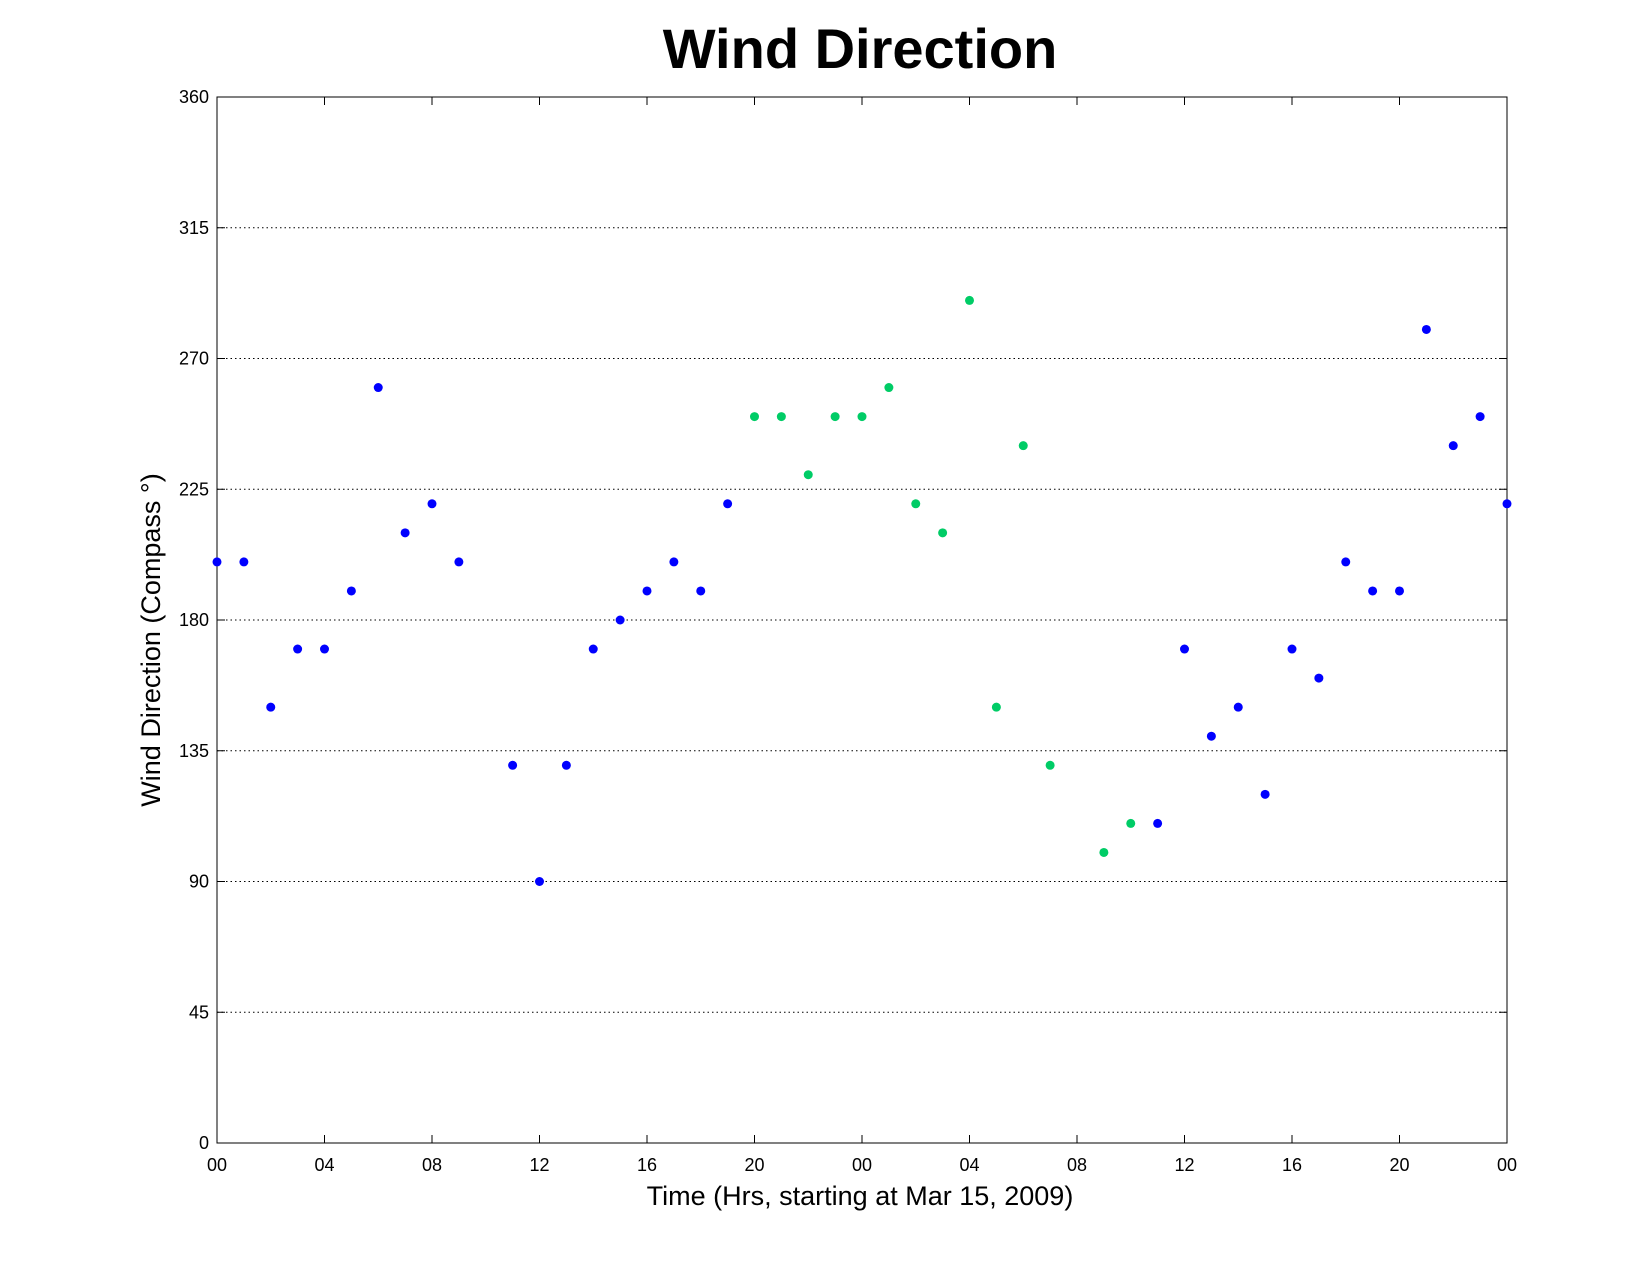 Image resolution: width=1650 pixels, height=1275 pixels. What do you see at coordinates (194, 620) in the screenshot?
I see `y-tick-label: 180` at bounding box center [194, 620].